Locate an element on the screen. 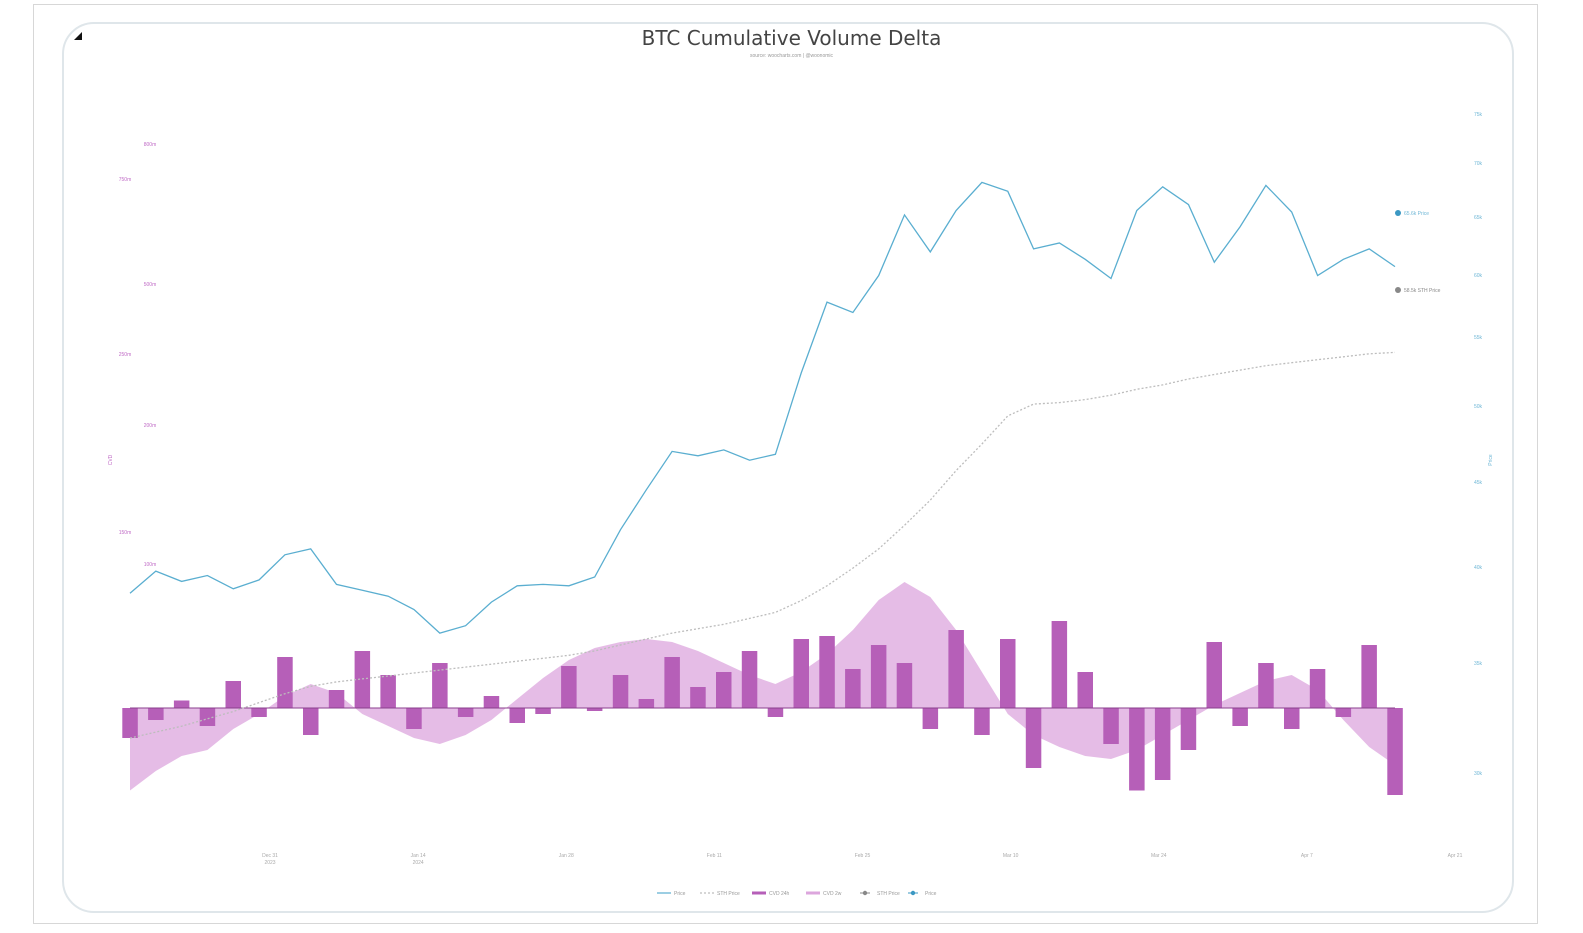 The height and width of the screenshot is (933, 1583). chart-title: BTC Cumulative Volume Delta is located at coordinates (791, 38).